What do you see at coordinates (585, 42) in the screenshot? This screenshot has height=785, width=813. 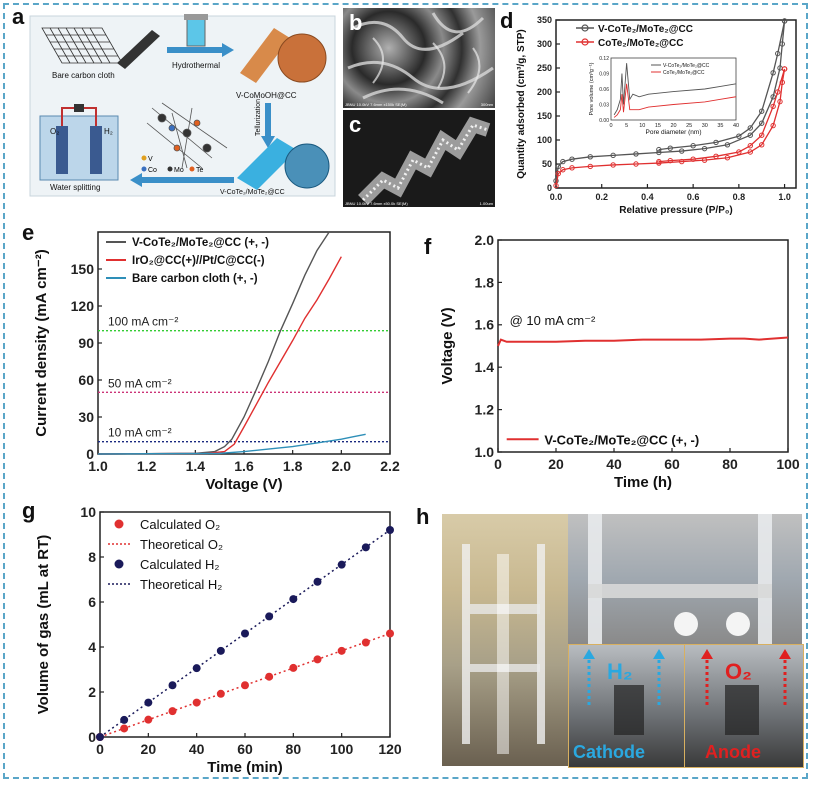 I see `legend-marker` at bounding box center [585, 42].